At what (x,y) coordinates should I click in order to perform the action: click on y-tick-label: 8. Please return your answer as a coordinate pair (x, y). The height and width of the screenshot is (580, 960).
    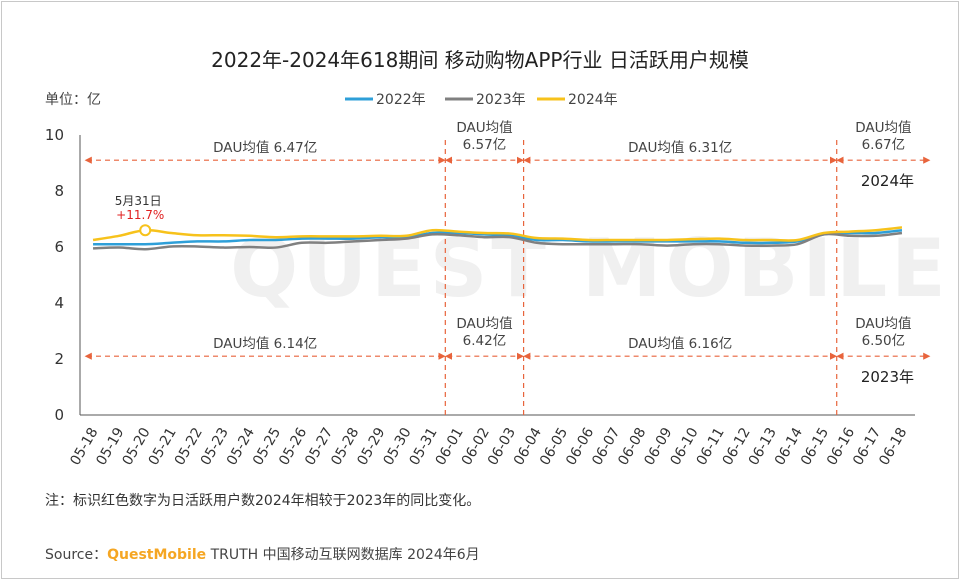
    Looking at the image, I should click on (59, 191).